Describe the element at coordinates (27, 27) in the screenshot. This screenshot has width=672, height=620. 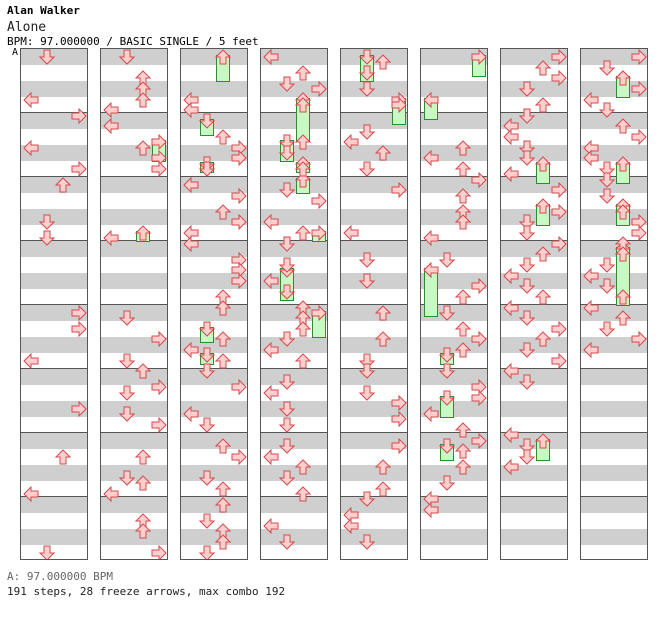
I see `song-title: Alone` at that location.